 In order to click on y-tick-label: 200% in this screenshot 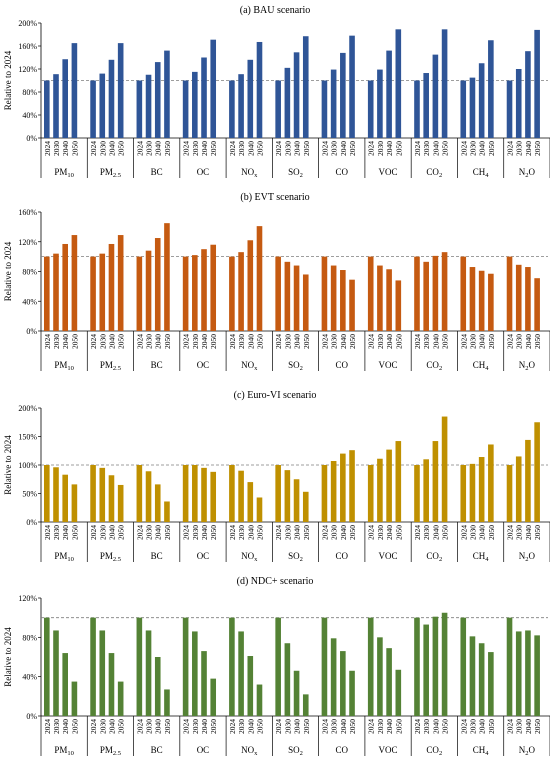, I will do `click(27, 23)`.